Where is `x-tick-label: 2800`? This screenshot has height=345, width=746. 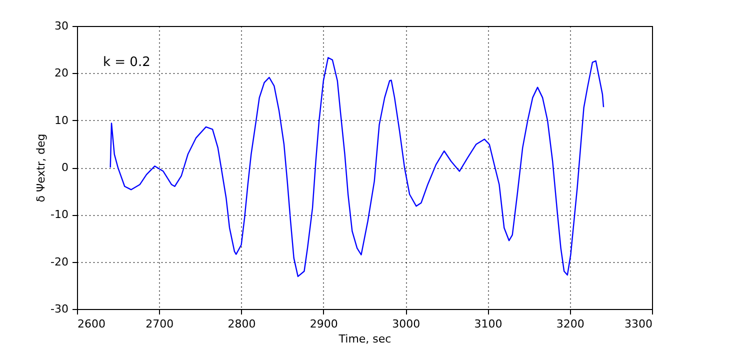 x-tick-label: 2800 is located at coordinates (242, 324).